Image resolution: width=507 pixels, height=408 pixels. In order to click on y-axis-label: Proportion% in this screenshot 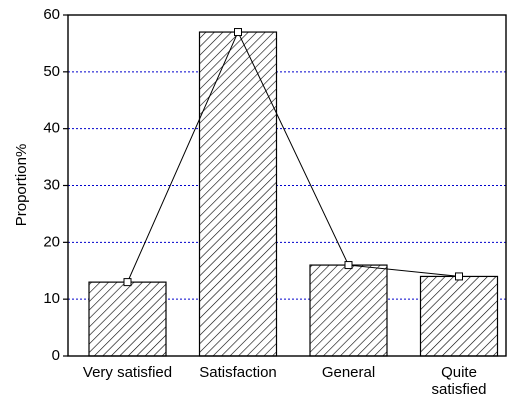, I will do `click(21, 185)`.